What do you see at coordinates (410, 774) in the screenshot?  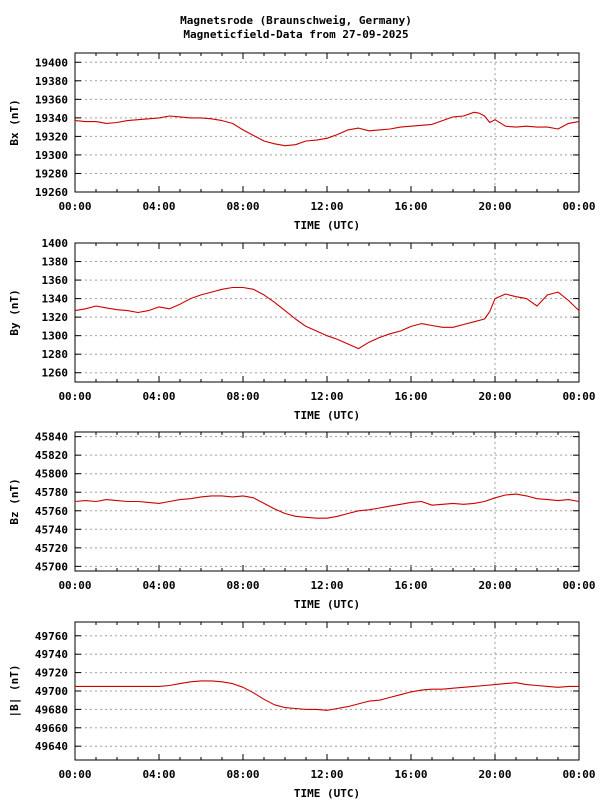 I see `b-total-x-tick-label: 16:00` at bounding box center [410, 774].